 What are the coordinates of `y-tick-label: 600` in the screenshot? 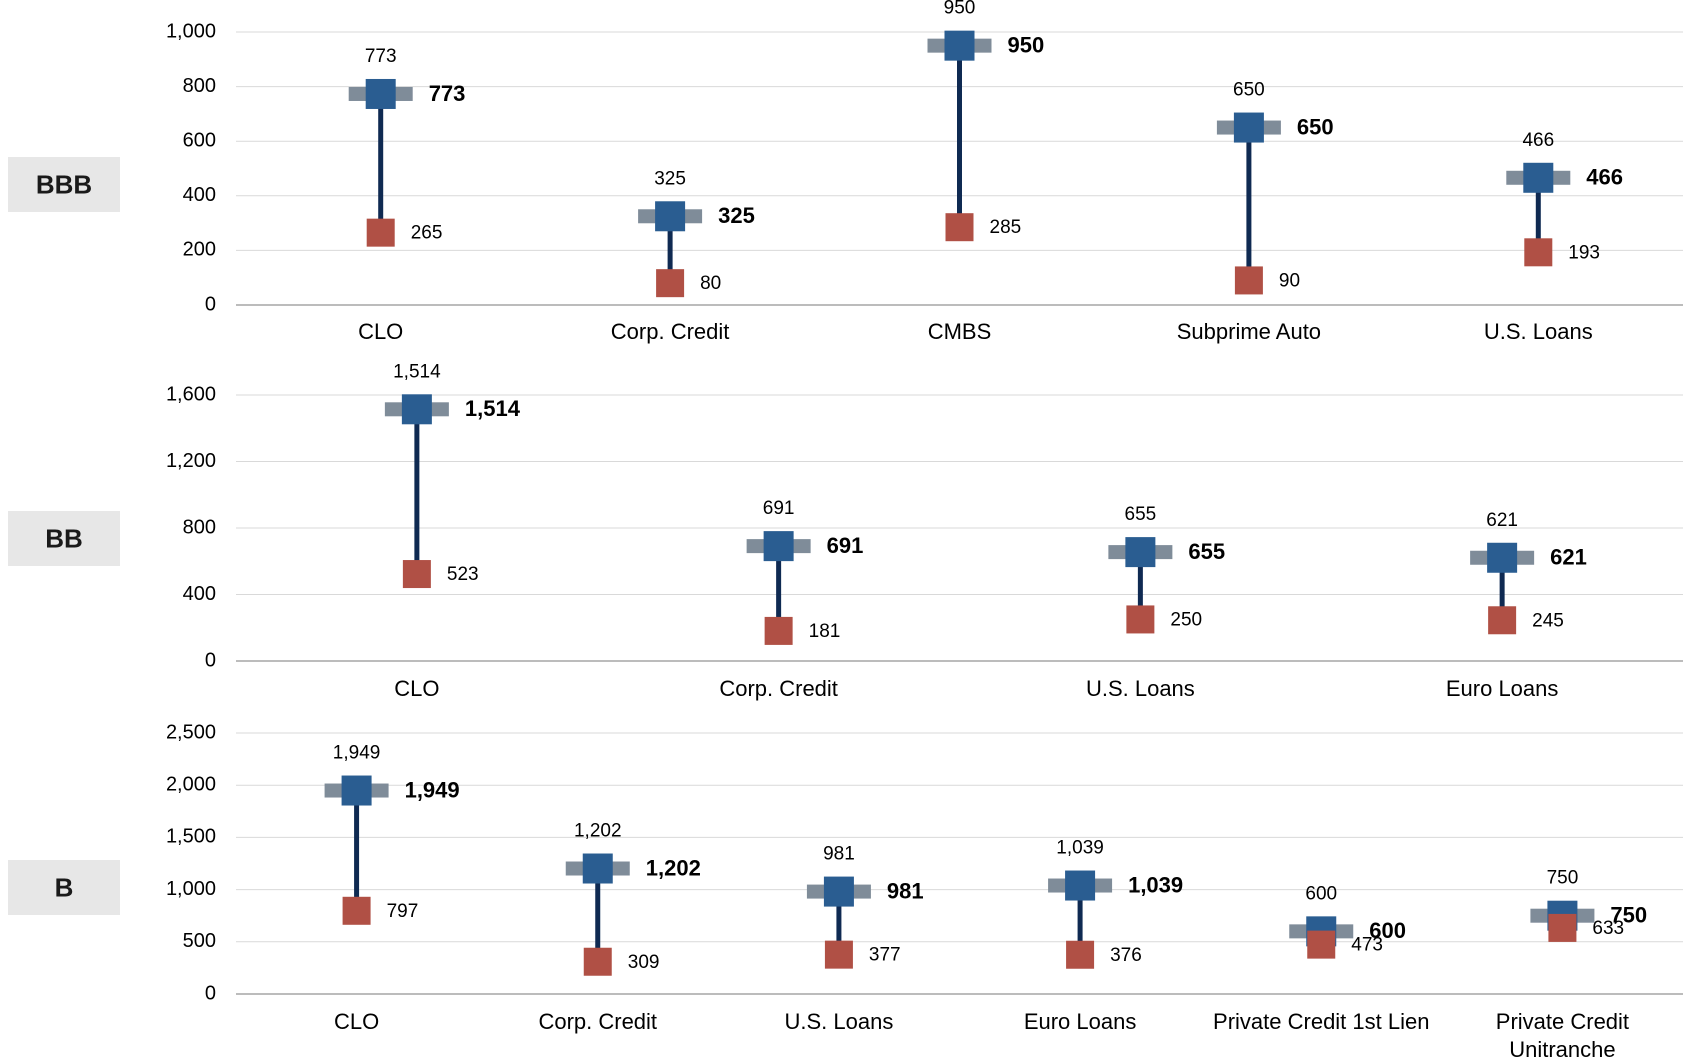 It's located at (199, 140).